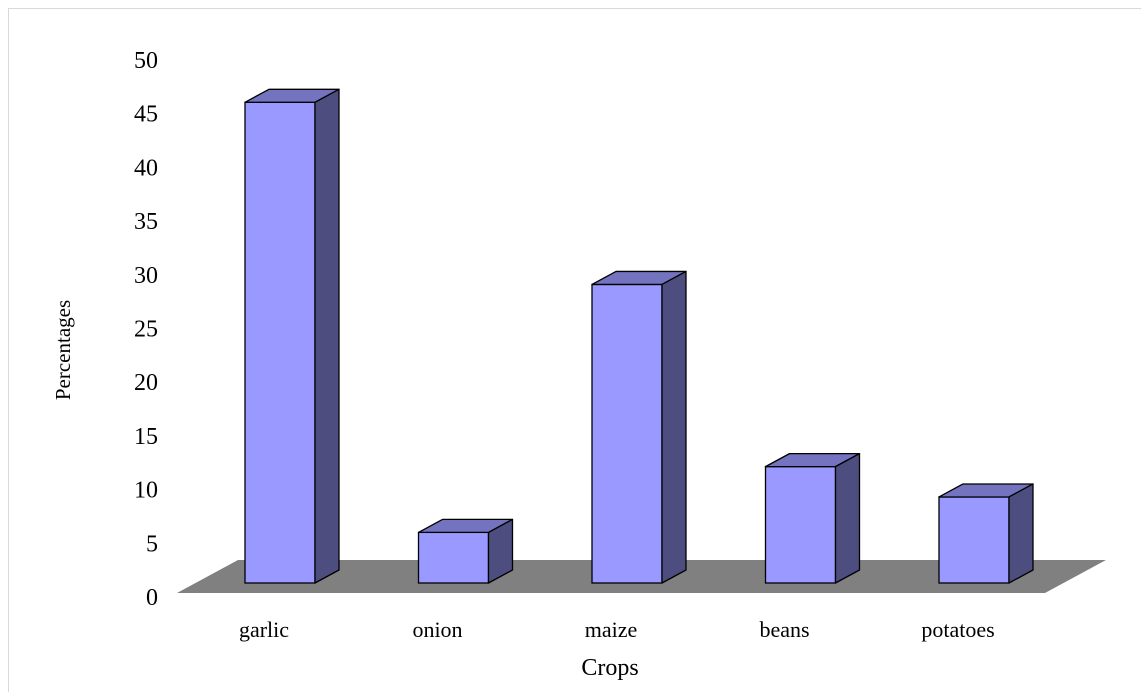 The height and width of the screenshot is (693, 1142). What do you see at coordinates (152, 598) in the screenshot?
I see `y-tick-label-0: 0` at bounding box center [152, 598].